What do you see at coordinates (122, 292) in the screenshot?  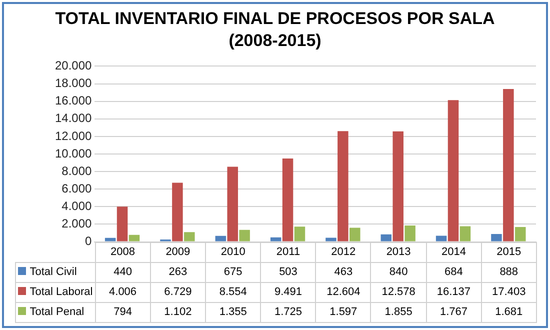 I see `data-label: 4.006` at bounding box center [122, 292].